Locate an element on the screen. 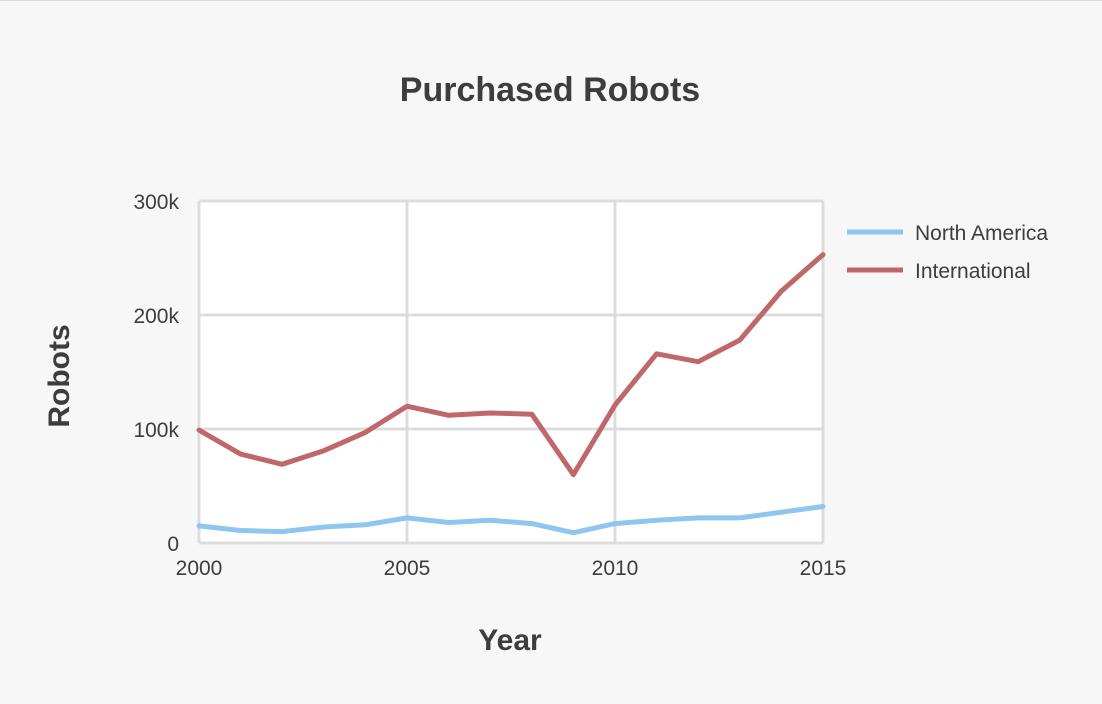 Image resolution: width=1102 pixels, height=704 pixels. series-line-north-america is located at coordinates (511, 520).